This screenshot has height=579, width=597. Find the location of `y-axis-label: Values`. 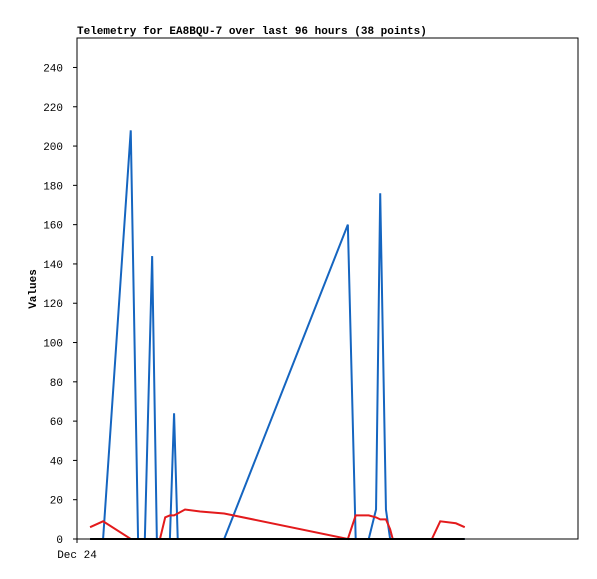

y-axis-label: Values is located at coordinates (34, 289).